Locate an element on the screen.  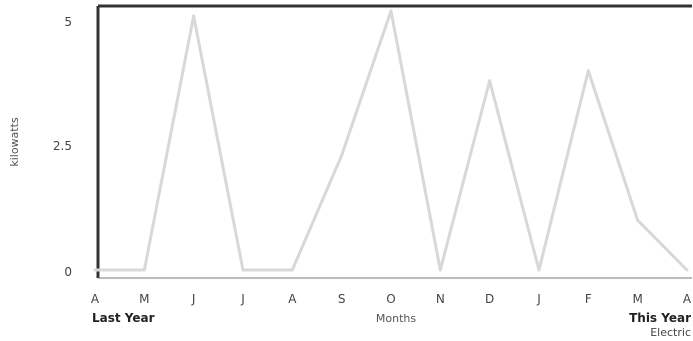
legend-series-label: Electric is located at coordinates (670, 332).